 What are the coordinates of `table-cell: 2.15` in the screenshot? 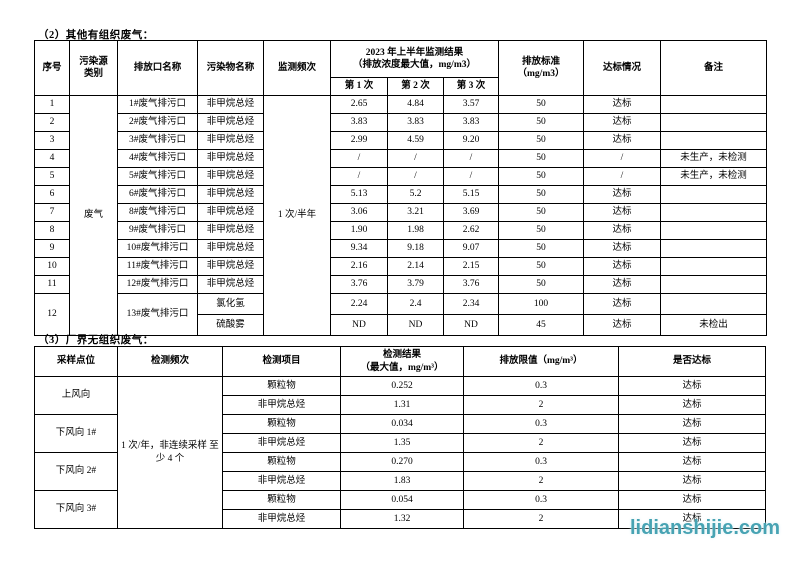 It's located at (471, 266).